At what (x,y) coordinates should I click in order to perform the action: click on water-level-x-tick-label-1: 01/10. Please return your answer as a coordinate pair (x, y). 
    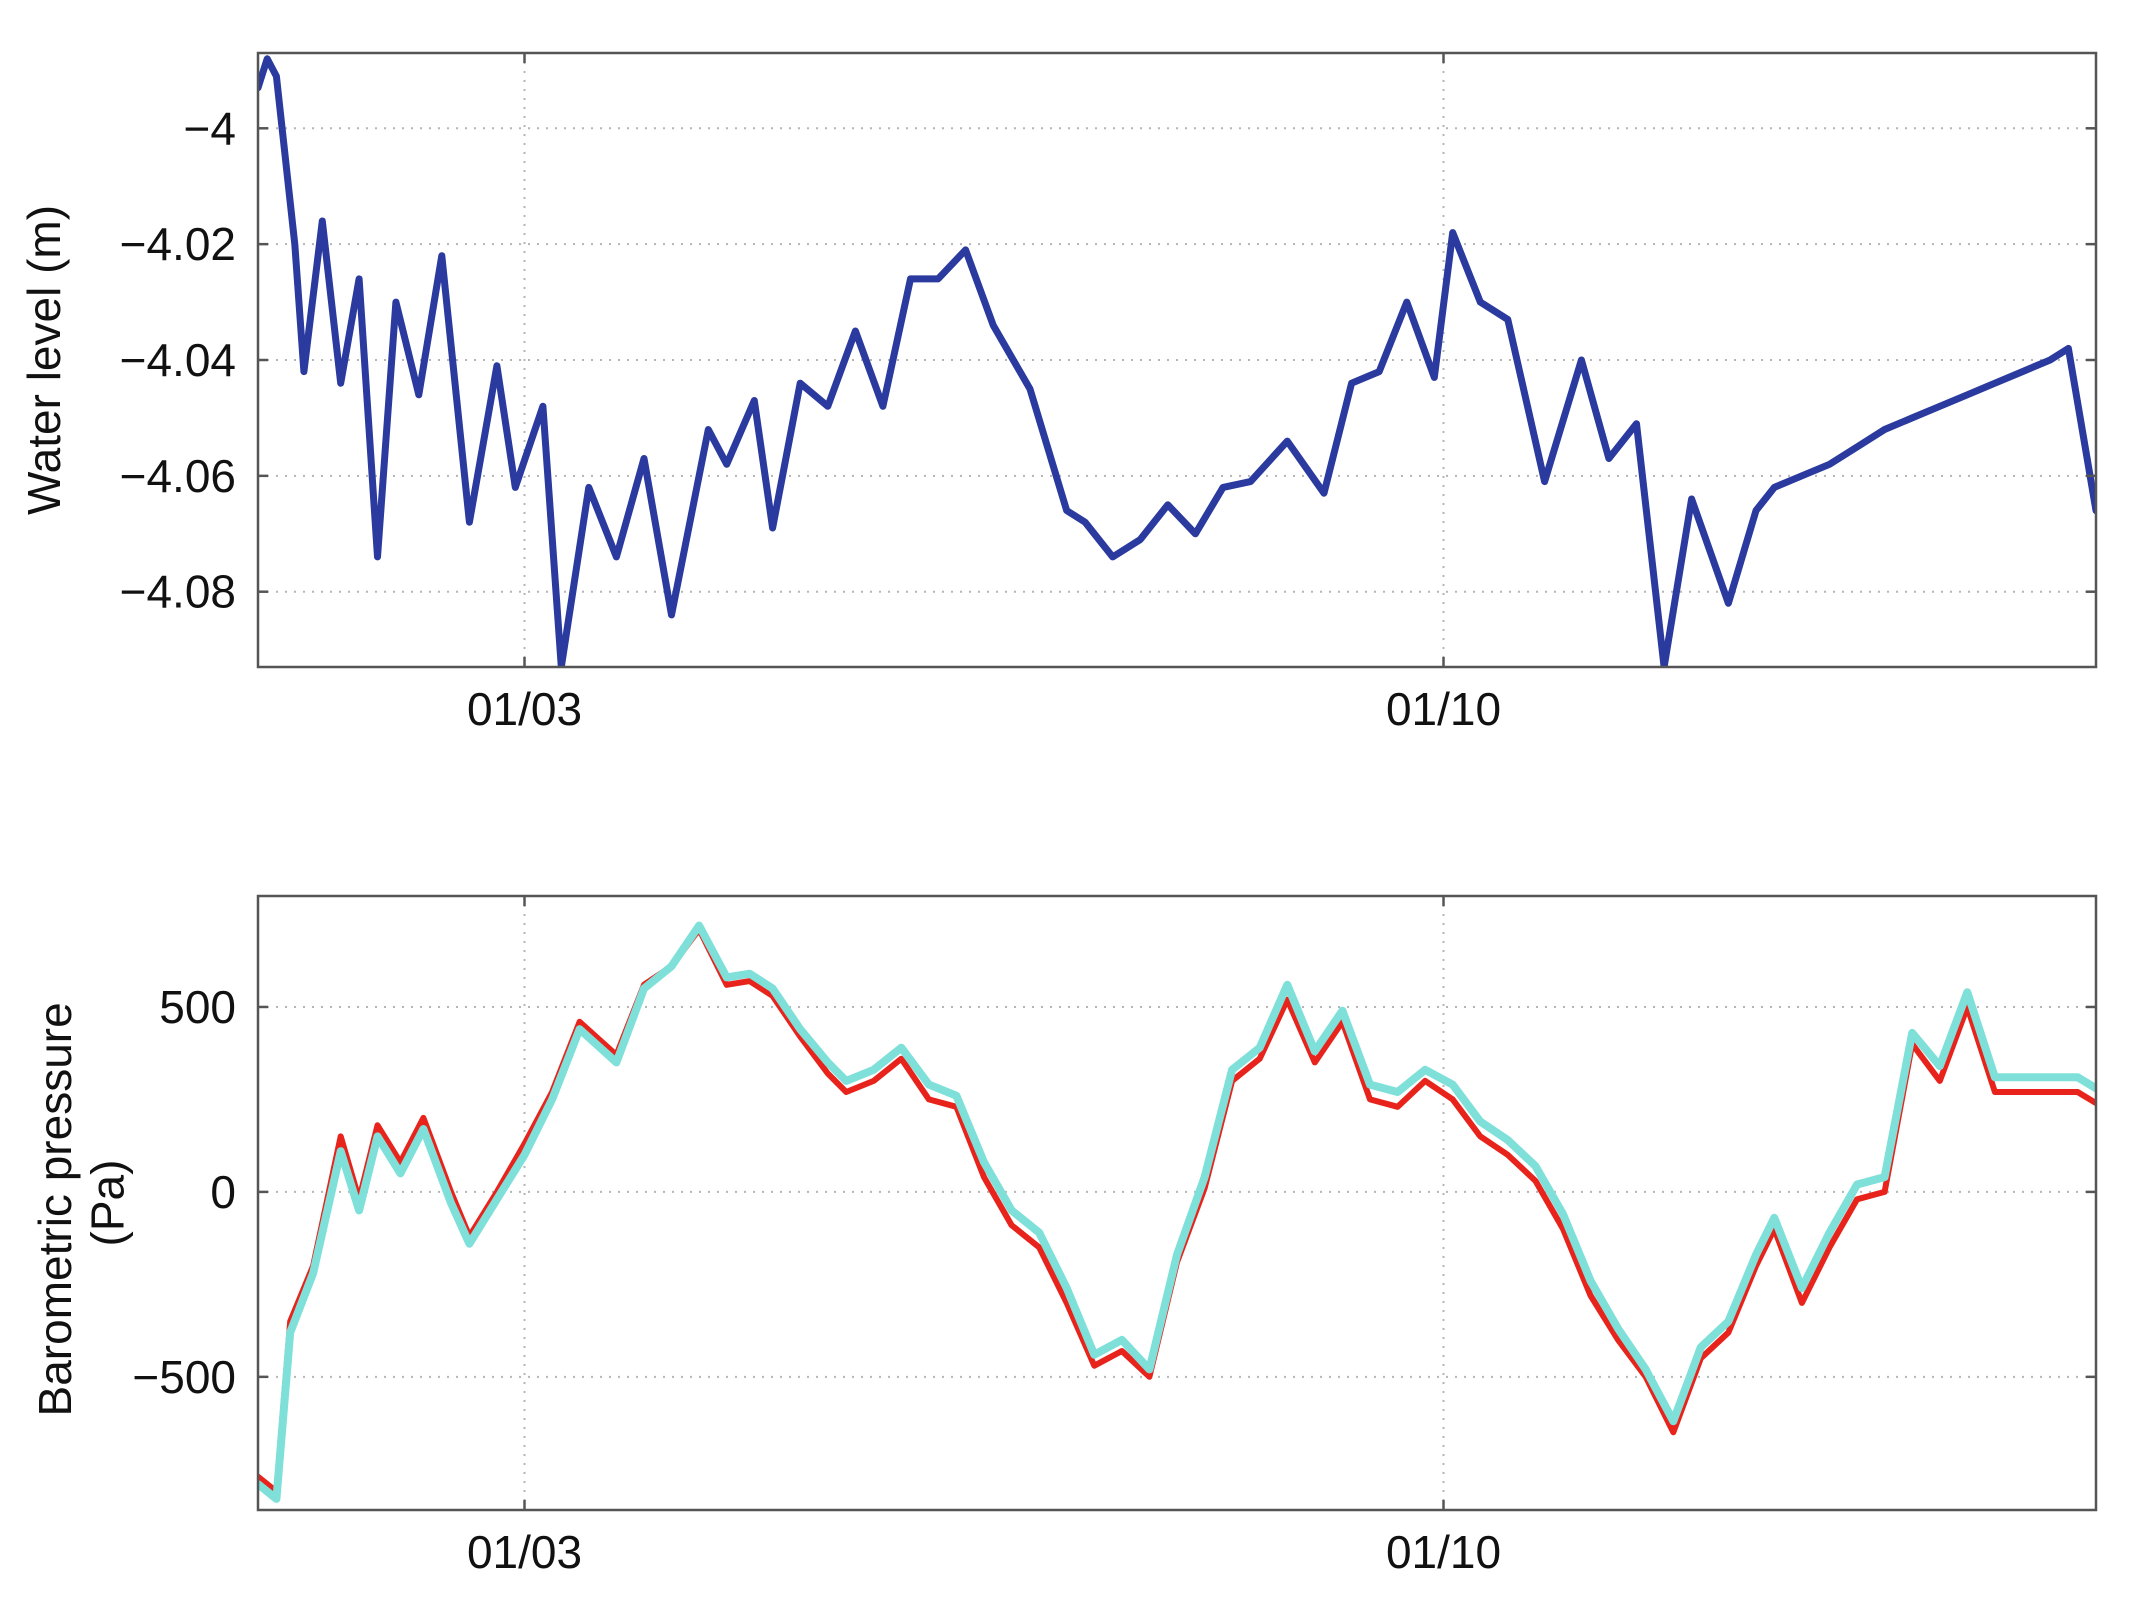
    Looking at the image, I should click on (1443, 709).